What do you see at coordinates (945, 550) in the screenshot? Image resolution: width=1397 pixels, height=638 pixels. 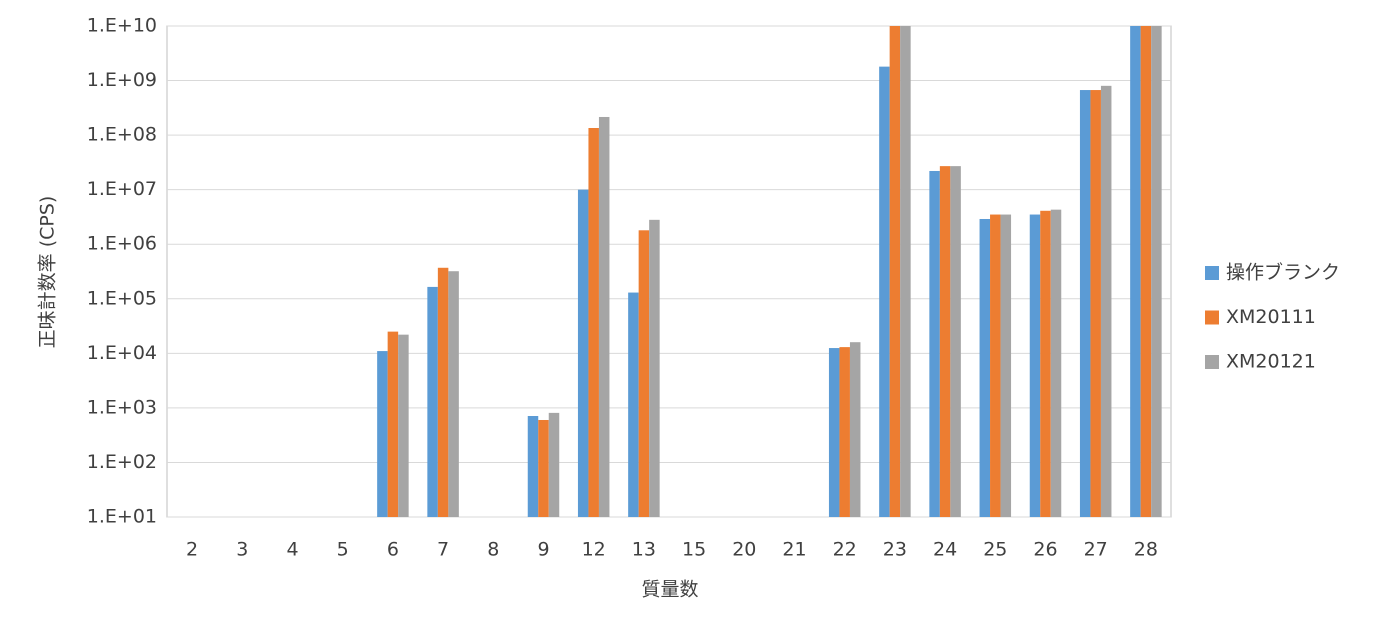 I see `x-tick-label: 24` at bounding box center [945, 550].